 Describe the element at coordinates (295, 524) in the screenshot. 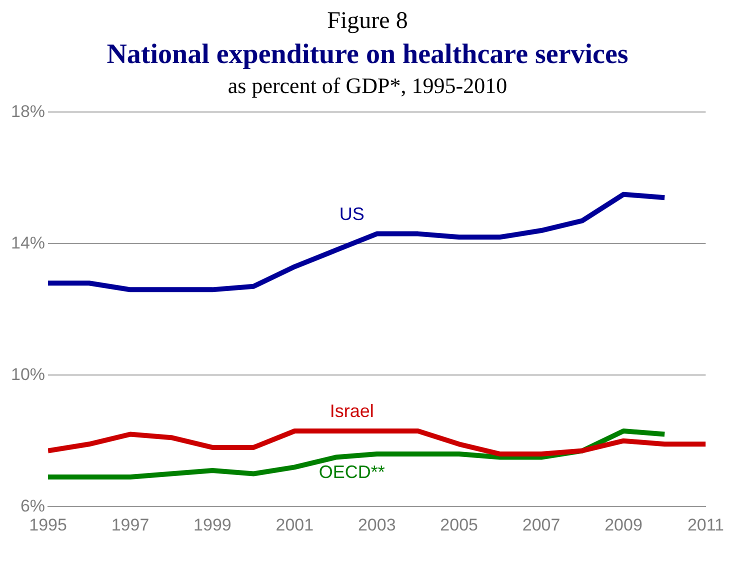

I see `x-tick-label: 2001` at that location.